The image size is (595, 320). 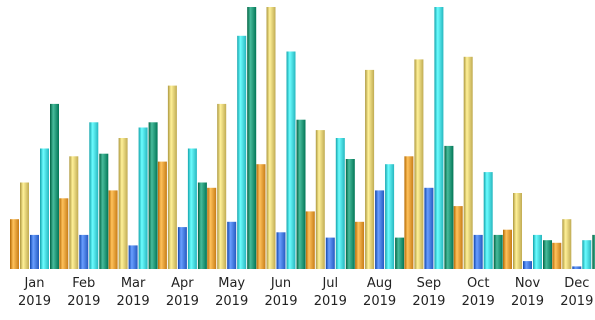 What do you see at coordinates (330, 292) in the screenshot?
I see `x-tick-label-jul: Jul 2019` at bounding box center [330, 292].